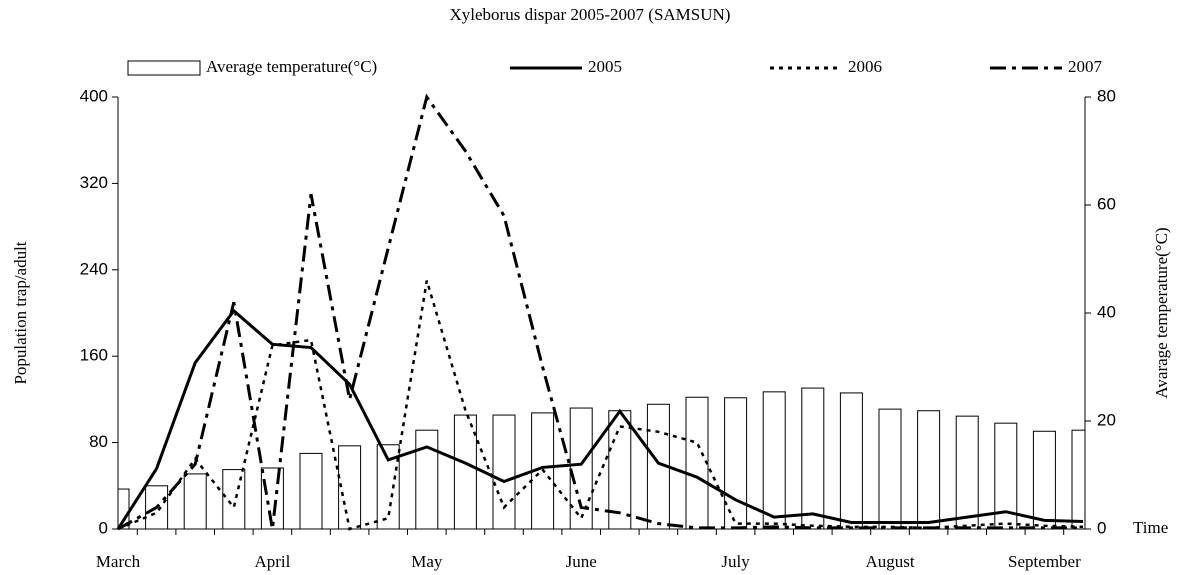 The width and height of the screenshot is (1183, 575). Describe the element at coordinates (427, 561) in the screenshot. I see `x-tick-label: May` at that location.